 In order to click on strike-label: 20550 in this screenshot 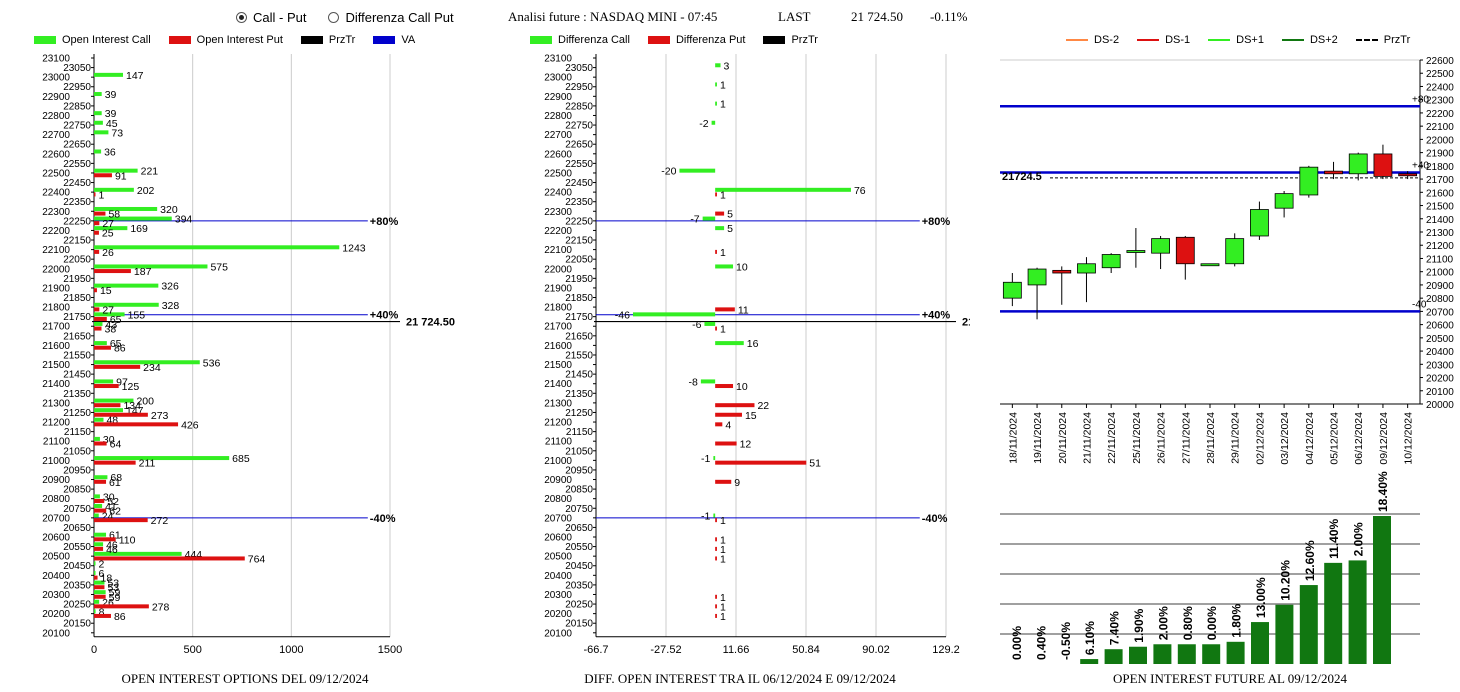, I will do `click(579, 547)`.